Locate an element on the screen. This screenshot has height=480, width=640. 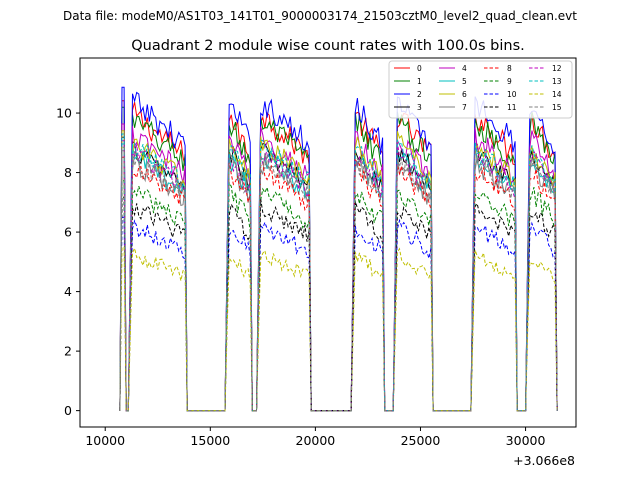
legend-label: 5 is located at coordinates (464, 81).